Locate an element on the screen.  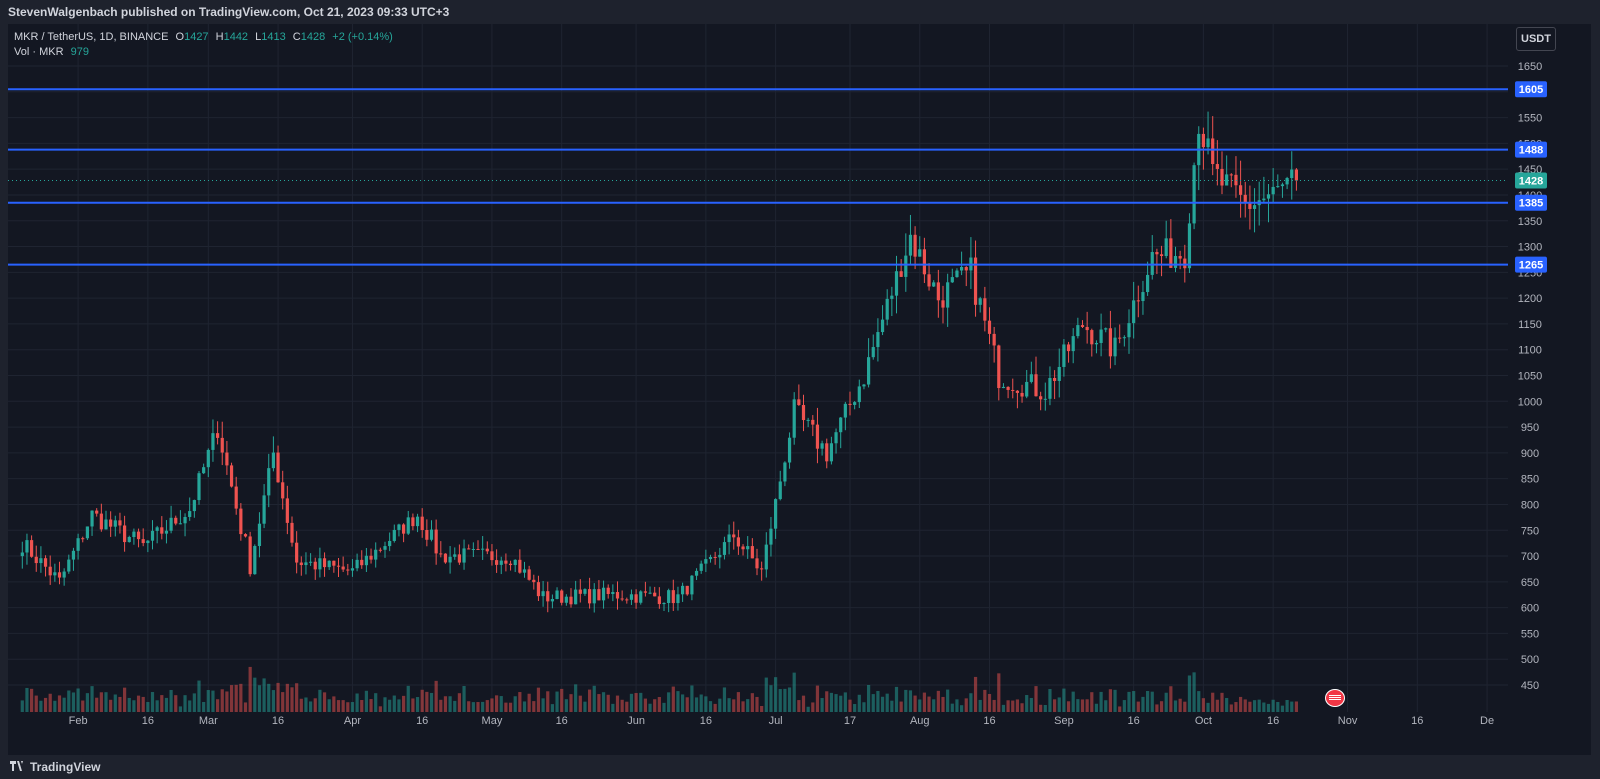
currency-button: USDT is located at coordinates (1536, 39).